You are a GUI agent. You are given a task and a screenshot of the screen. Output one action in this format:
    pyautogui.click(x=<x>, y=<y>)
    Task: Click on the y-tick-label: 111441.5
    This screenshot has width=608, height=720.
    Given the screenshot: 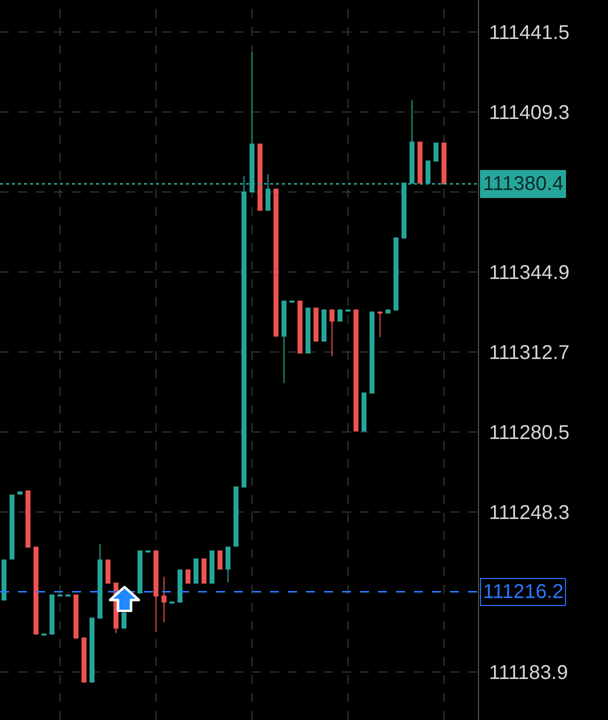 What is the action you would take?
    pyautogui.click(x=529, y=33)
    